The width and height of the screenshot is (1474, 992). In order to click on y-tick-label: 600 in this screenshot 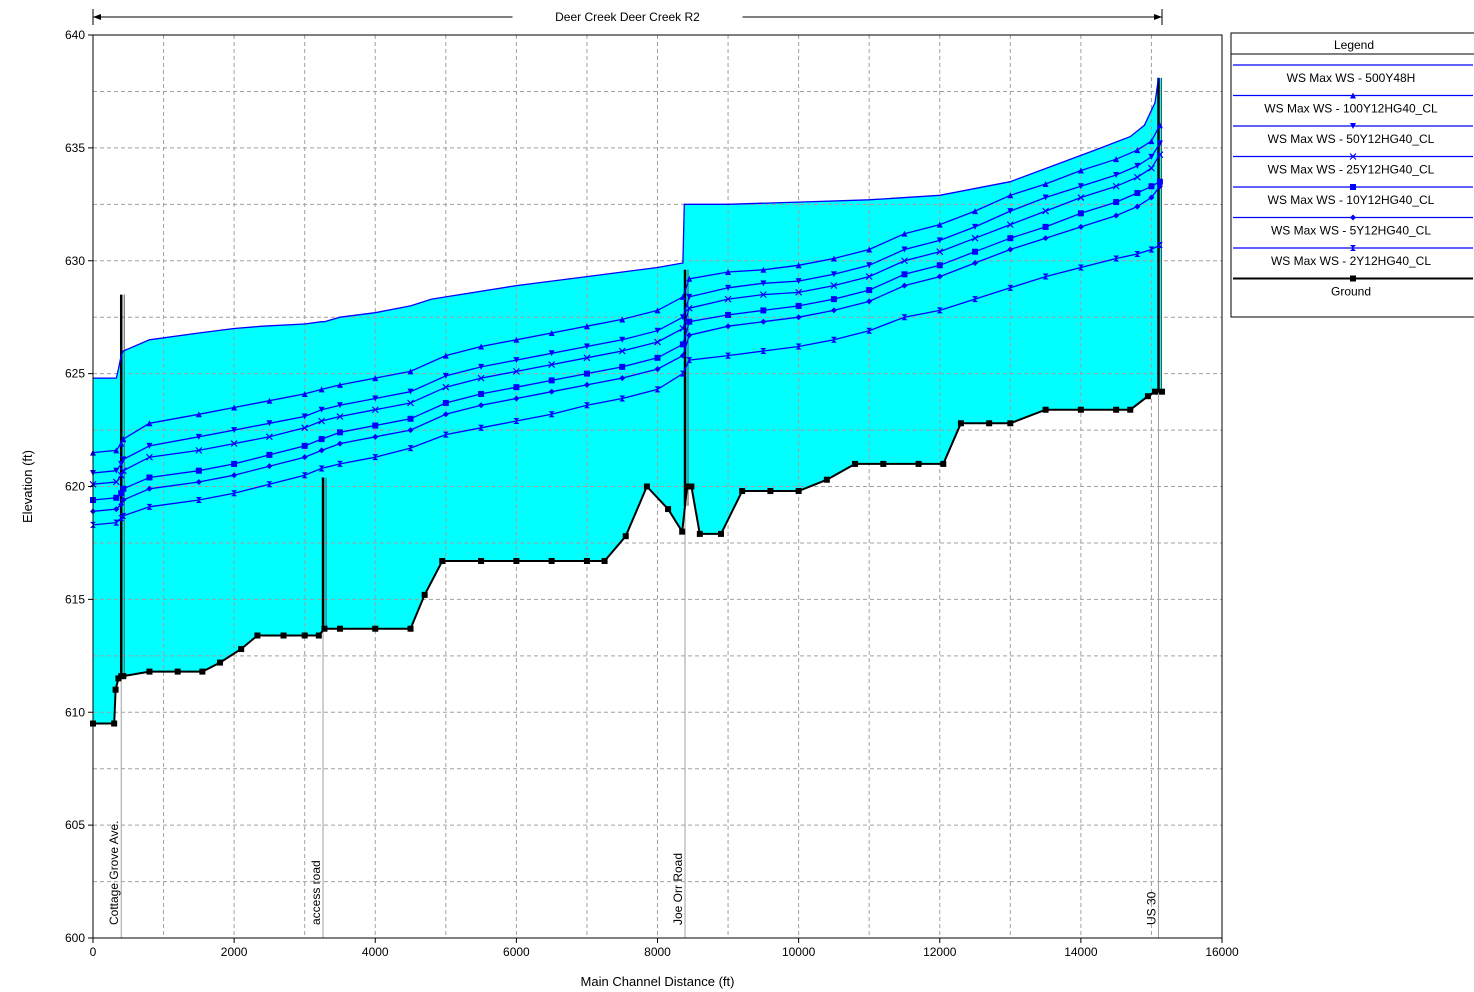, I will do `click(75, 938)`.